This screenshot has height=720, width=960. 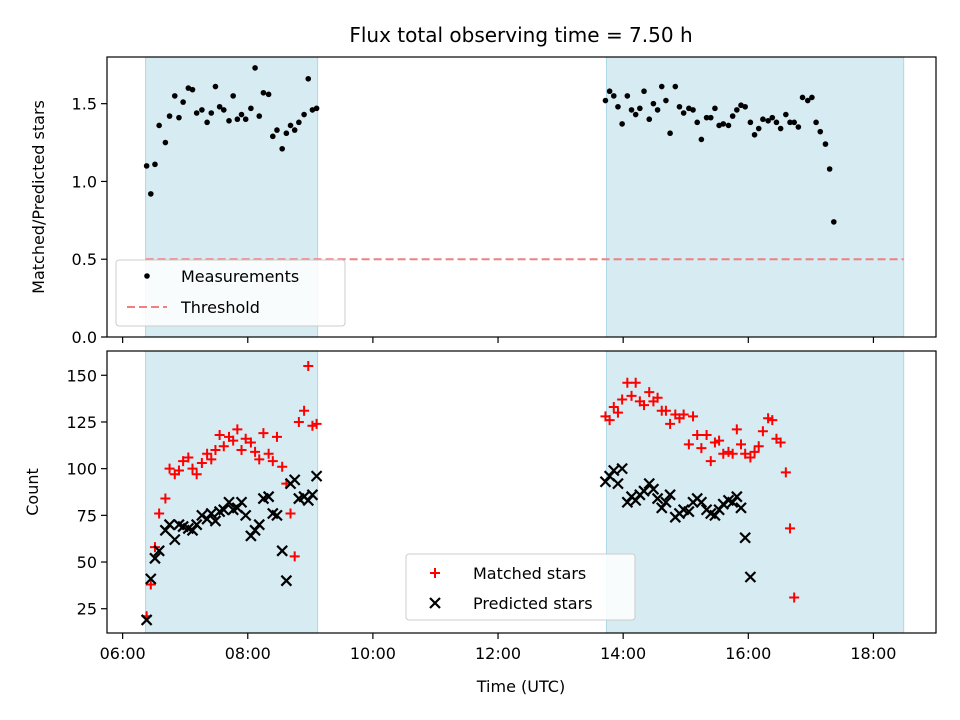 What do you see at coordinates (232, 492) in the screenshot?
I see `observing-interval` at bounding box center [232, 492].